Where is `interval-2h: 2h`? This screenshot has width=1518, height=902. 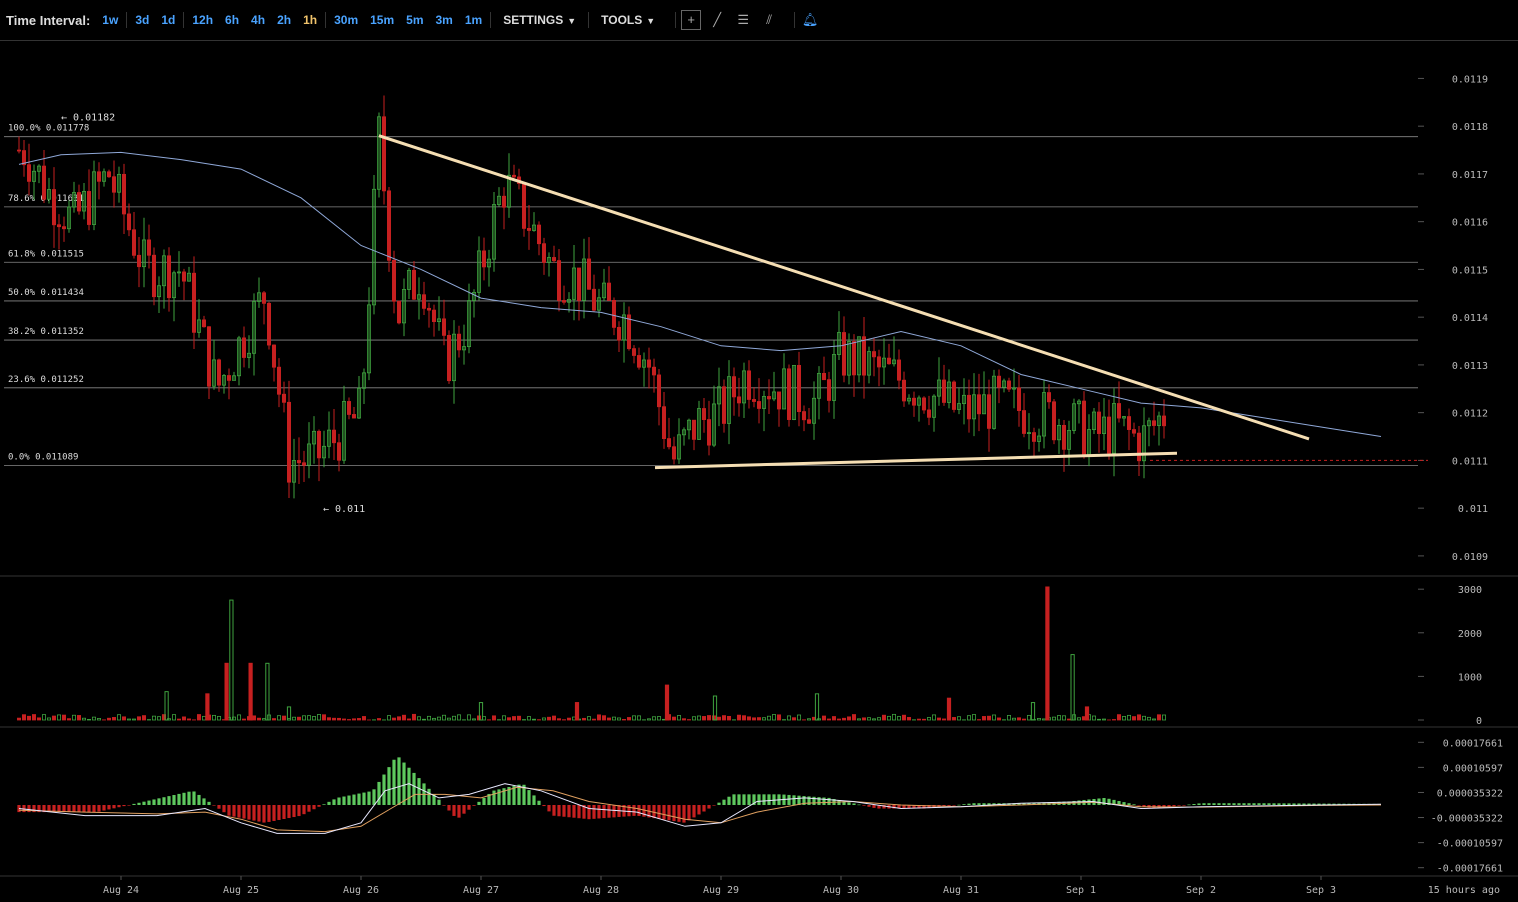 interval-2h: 2h is located at coordinates (284, 20).